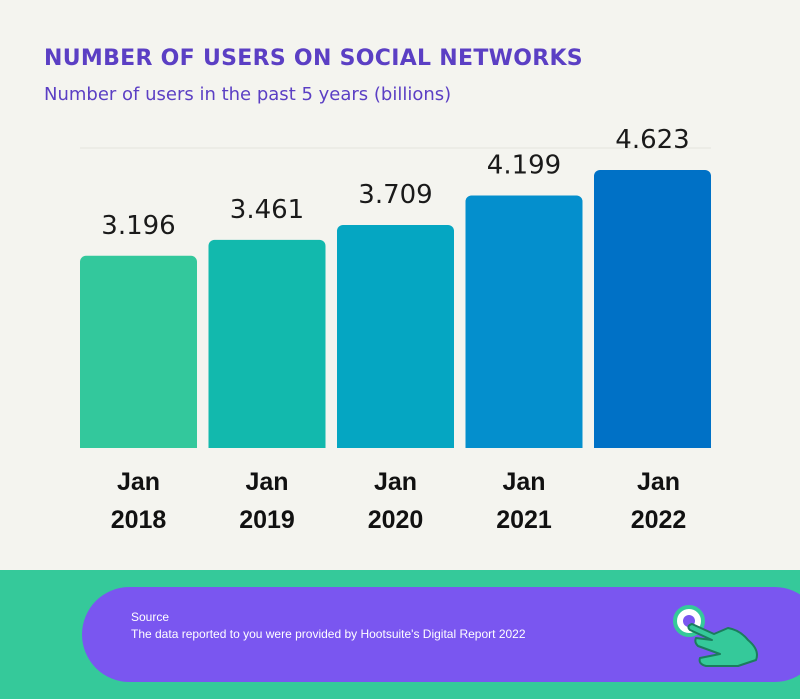 Image resolution: width=800 pixels, height=699 pixels. Describe the element at coordinates (150, 617) in the screenshot. I see `source-label: Source` at that location.